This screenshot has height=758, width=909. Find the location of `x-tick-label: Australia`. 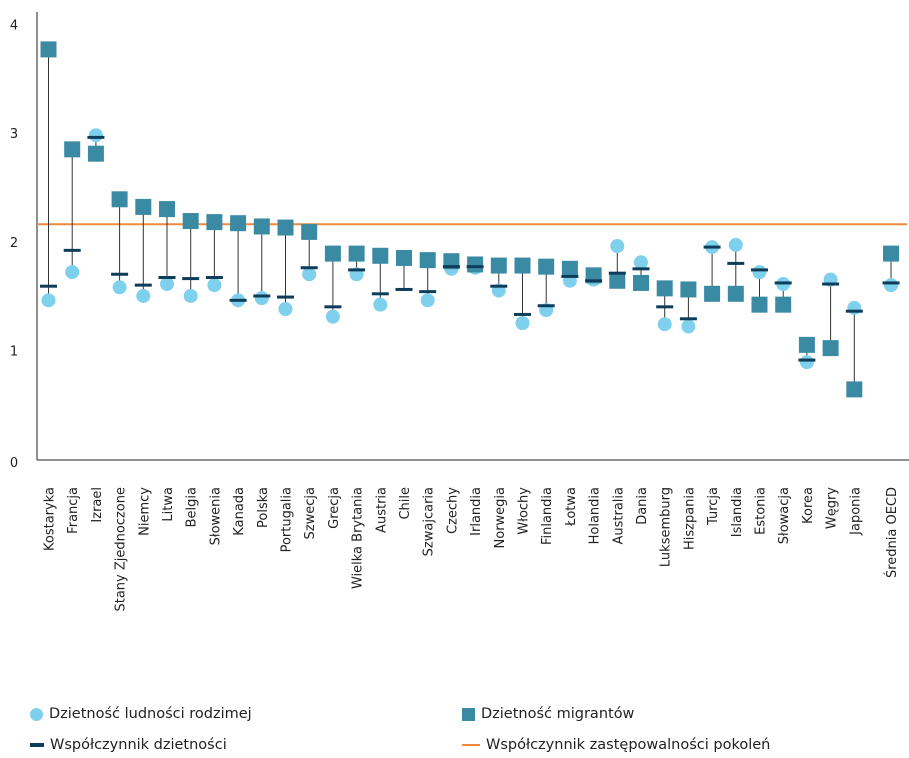

x-tick-label: Australia is located at coordinates (618, 516).